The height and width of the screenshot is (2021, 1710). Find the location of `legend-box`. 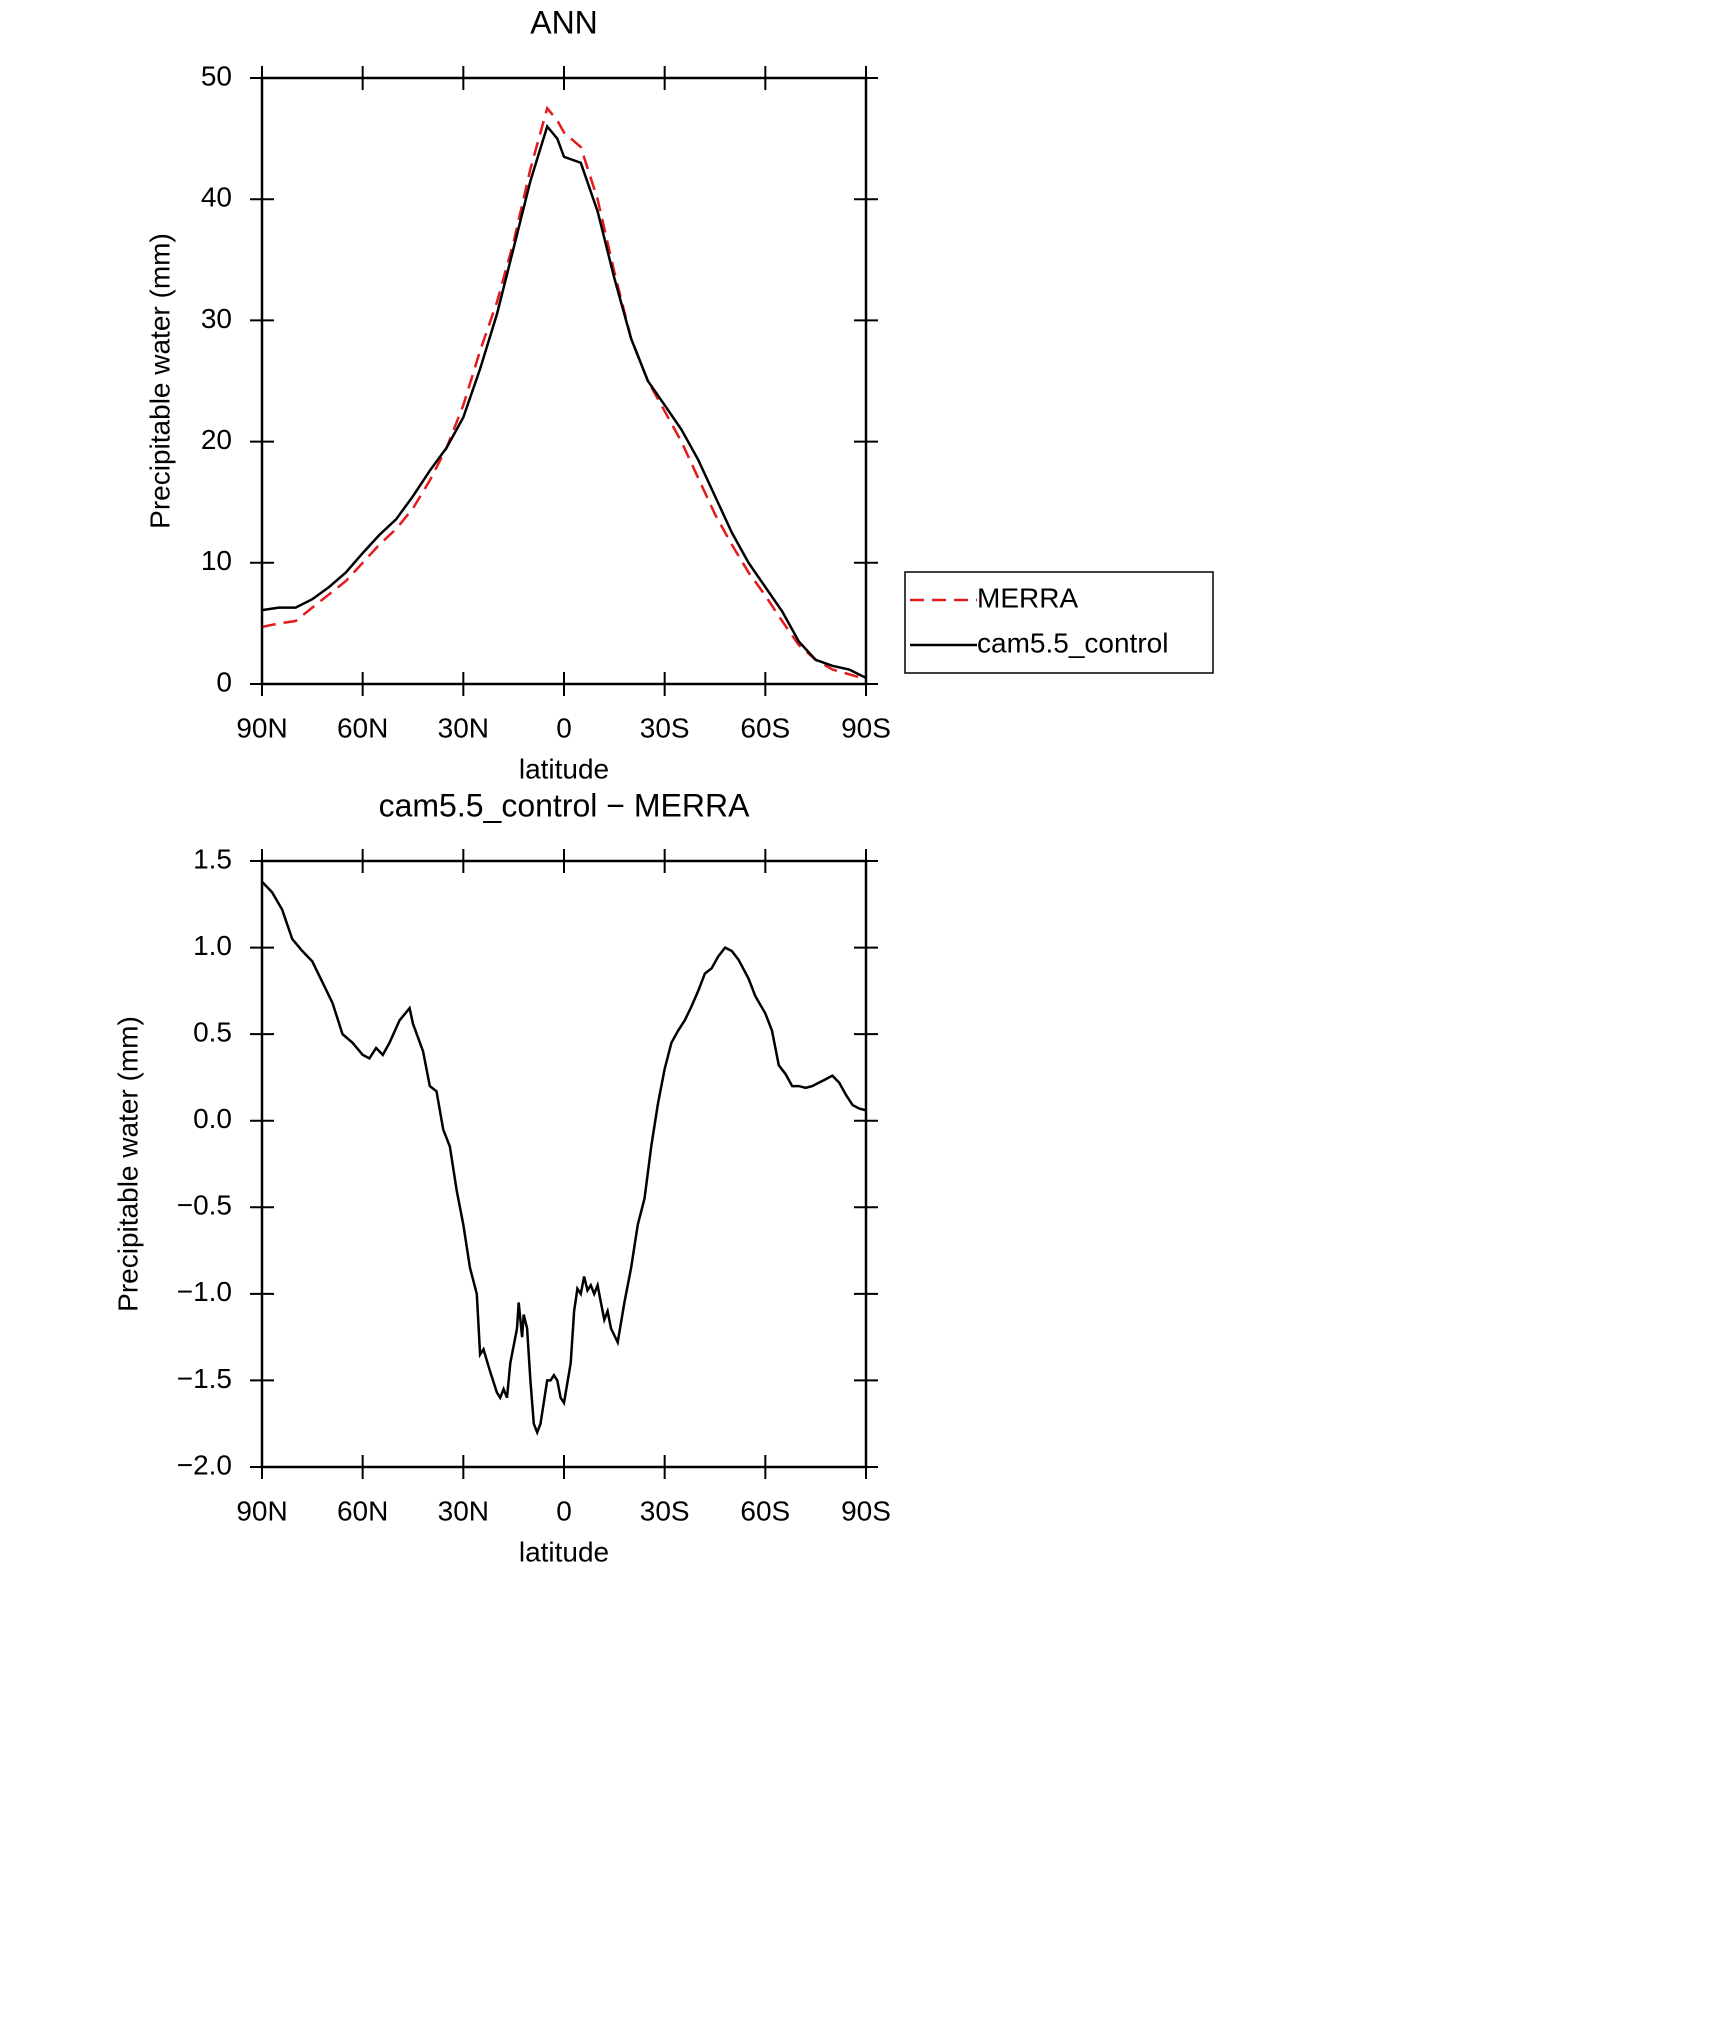

legend-box is located at coordinates (1059, 622).